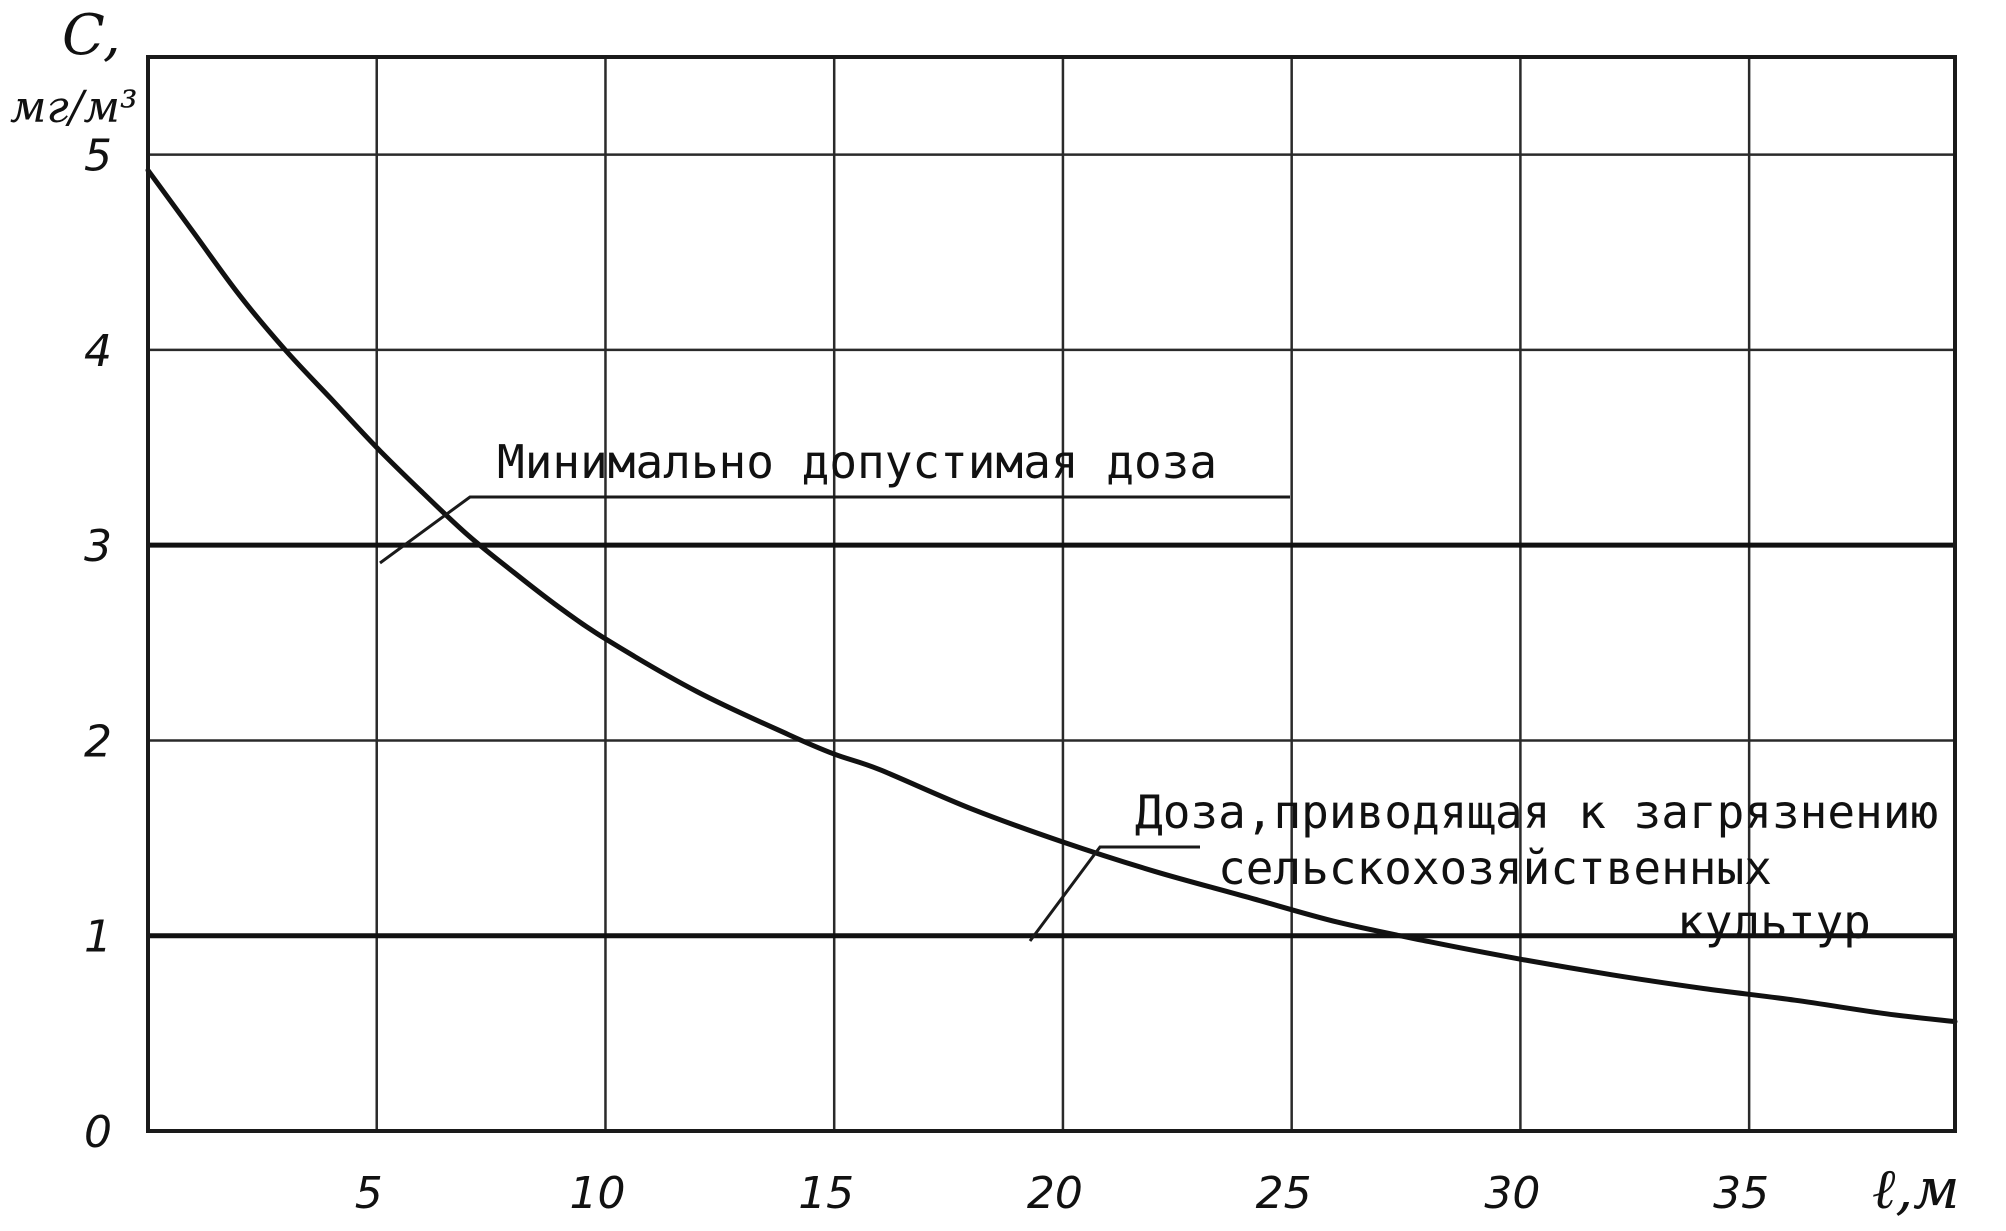 Image resolution: width=2006 pixels, height=1231 pixels. I want to click on x-tick-label-15: 15, so click(826, 1193).